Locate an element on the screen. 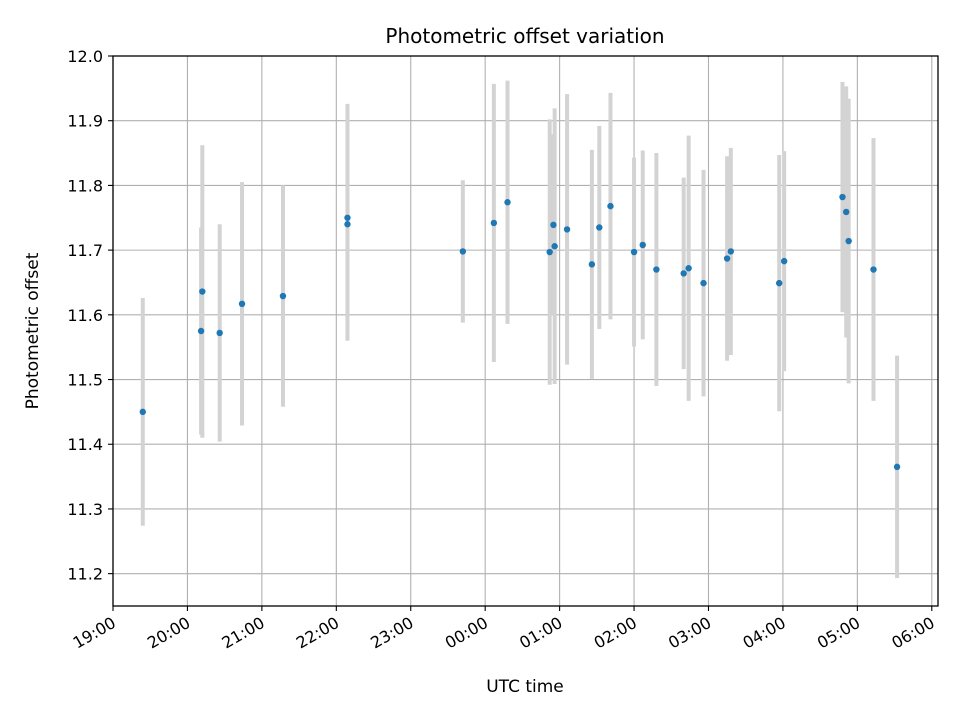 This screenshot has height=720, width=960. x-tick-label: 03:00 is located at coordinates (689, 633).